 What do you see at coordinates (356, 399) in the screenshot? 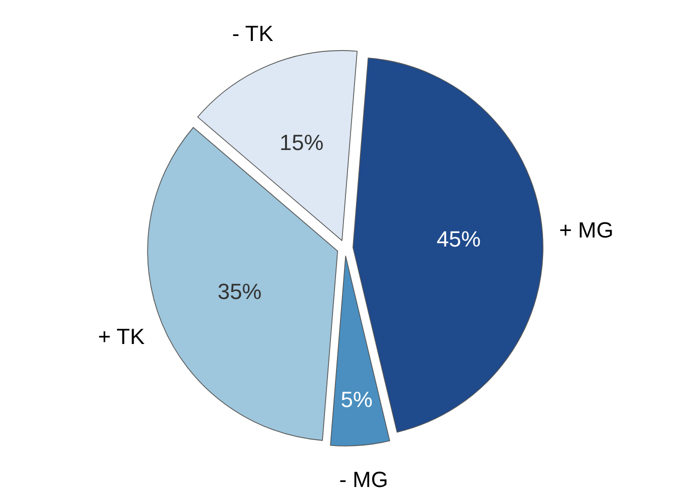
I see `data-label: 5%` at bounding box center [356, 399].